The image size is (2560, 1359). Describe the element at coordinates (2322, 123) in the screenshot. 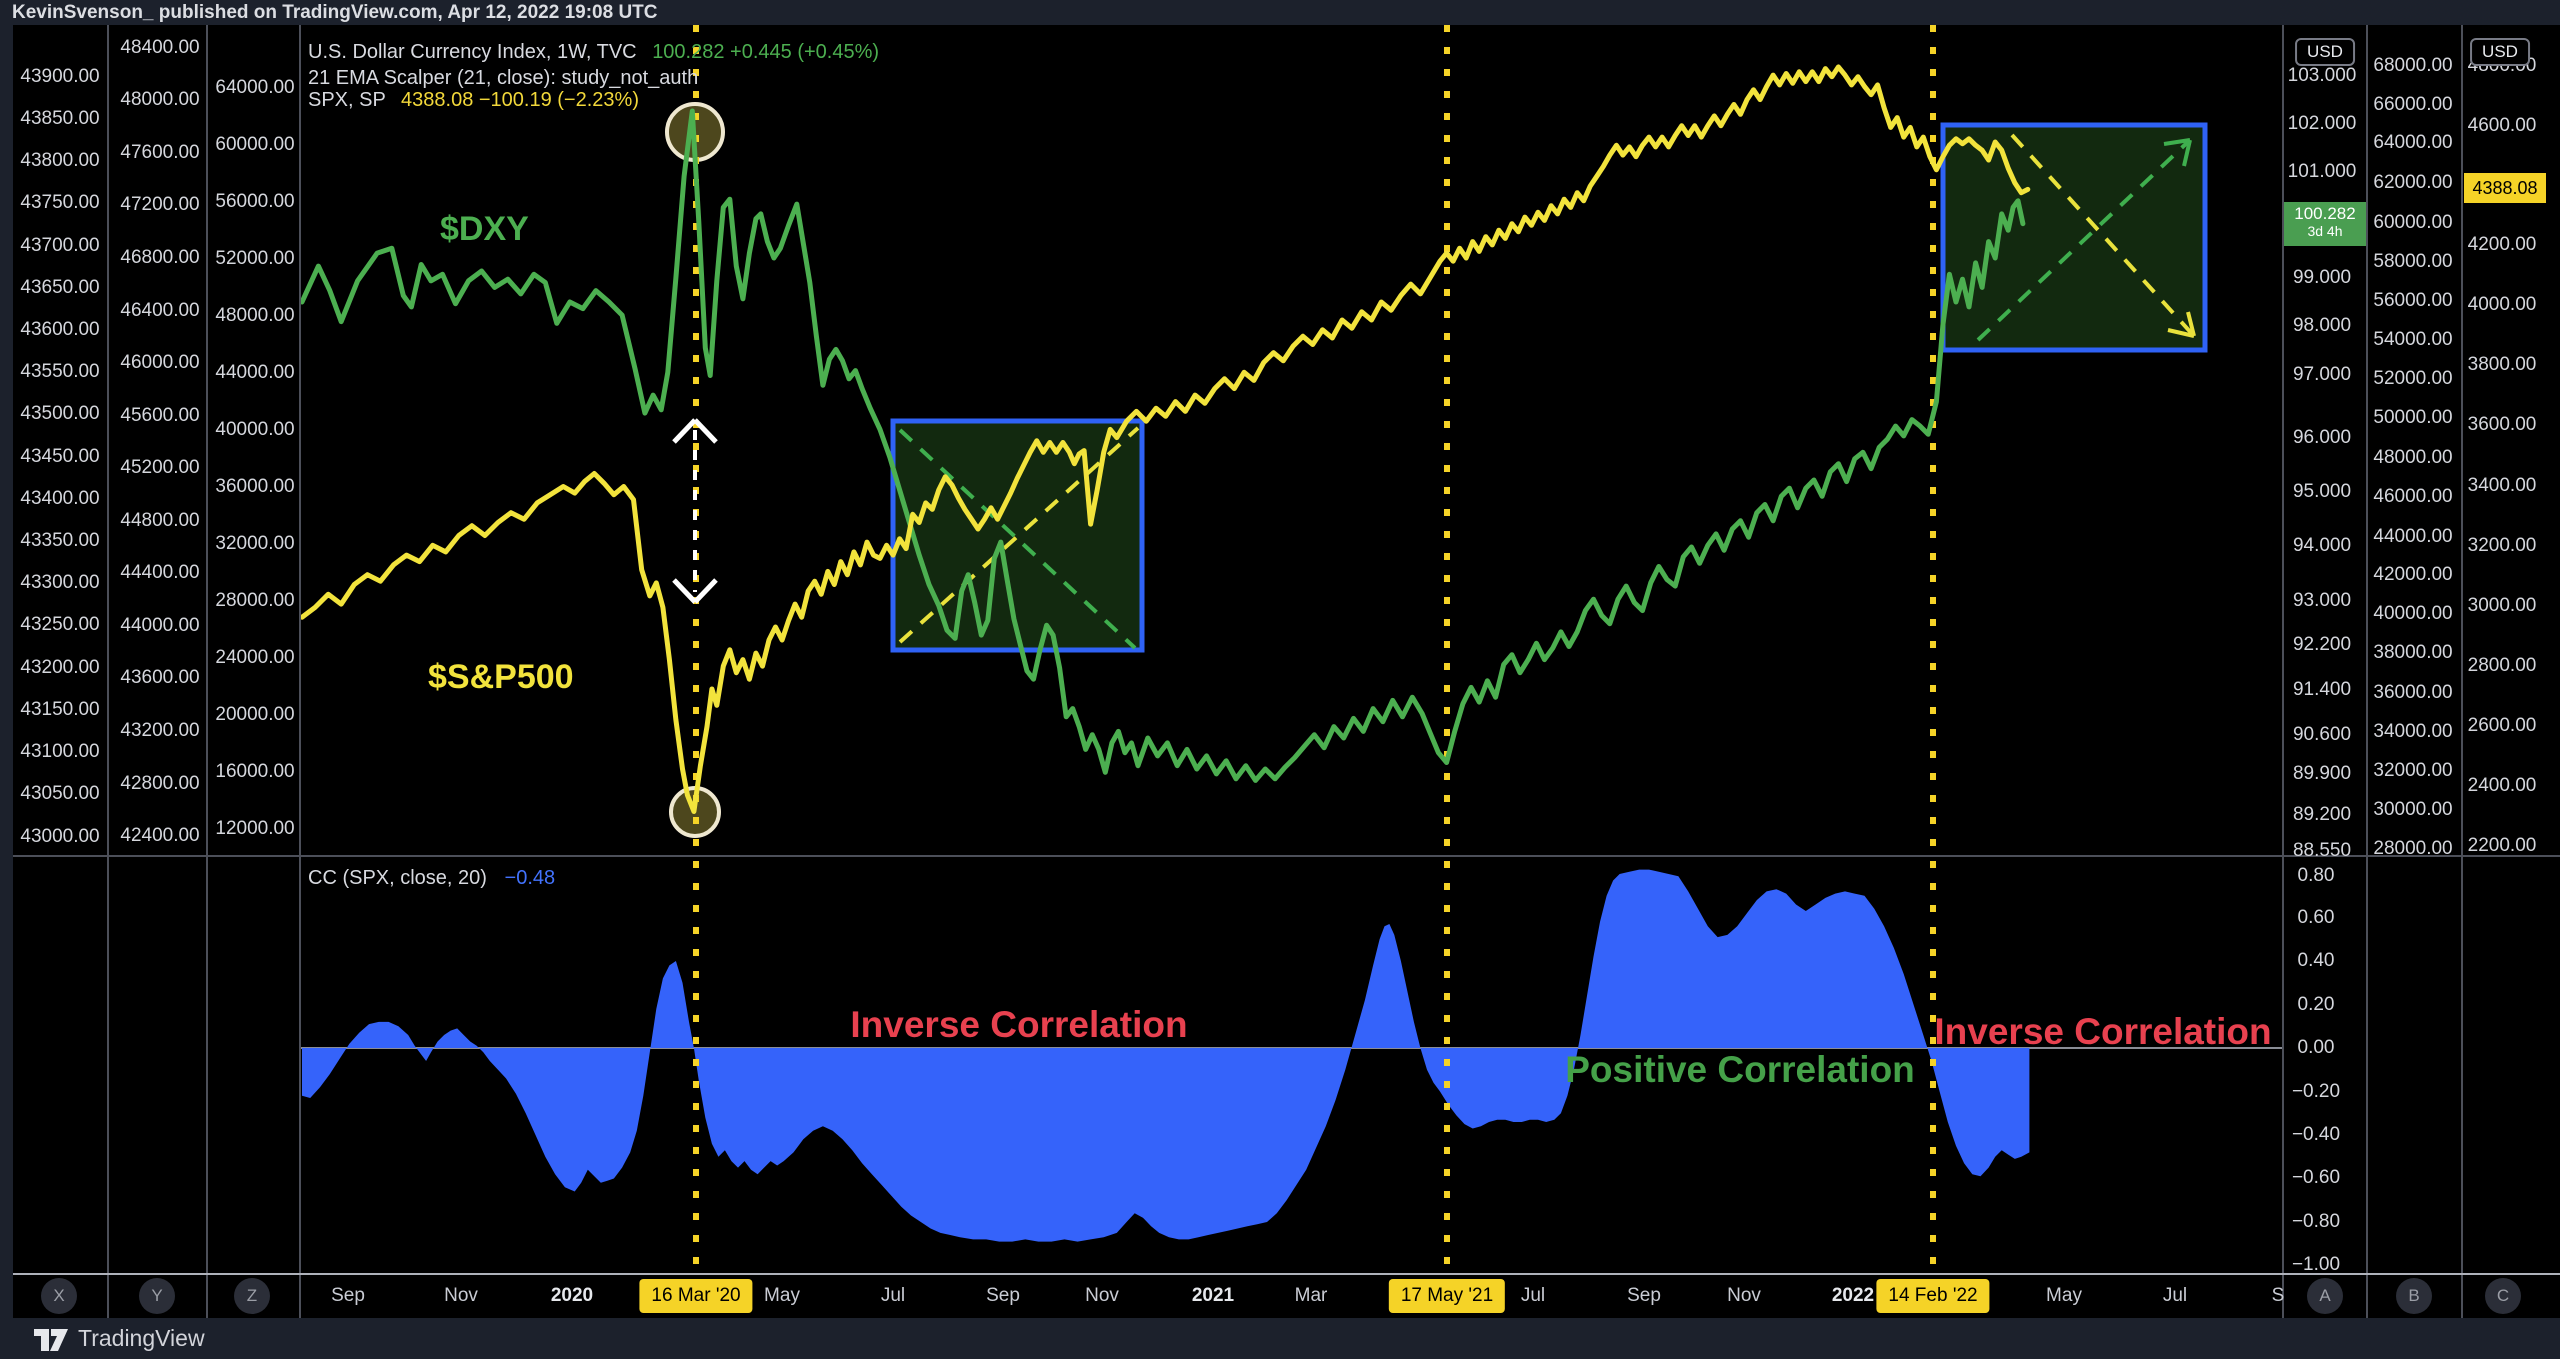

I see `scale-tick: 102.000` at that location.